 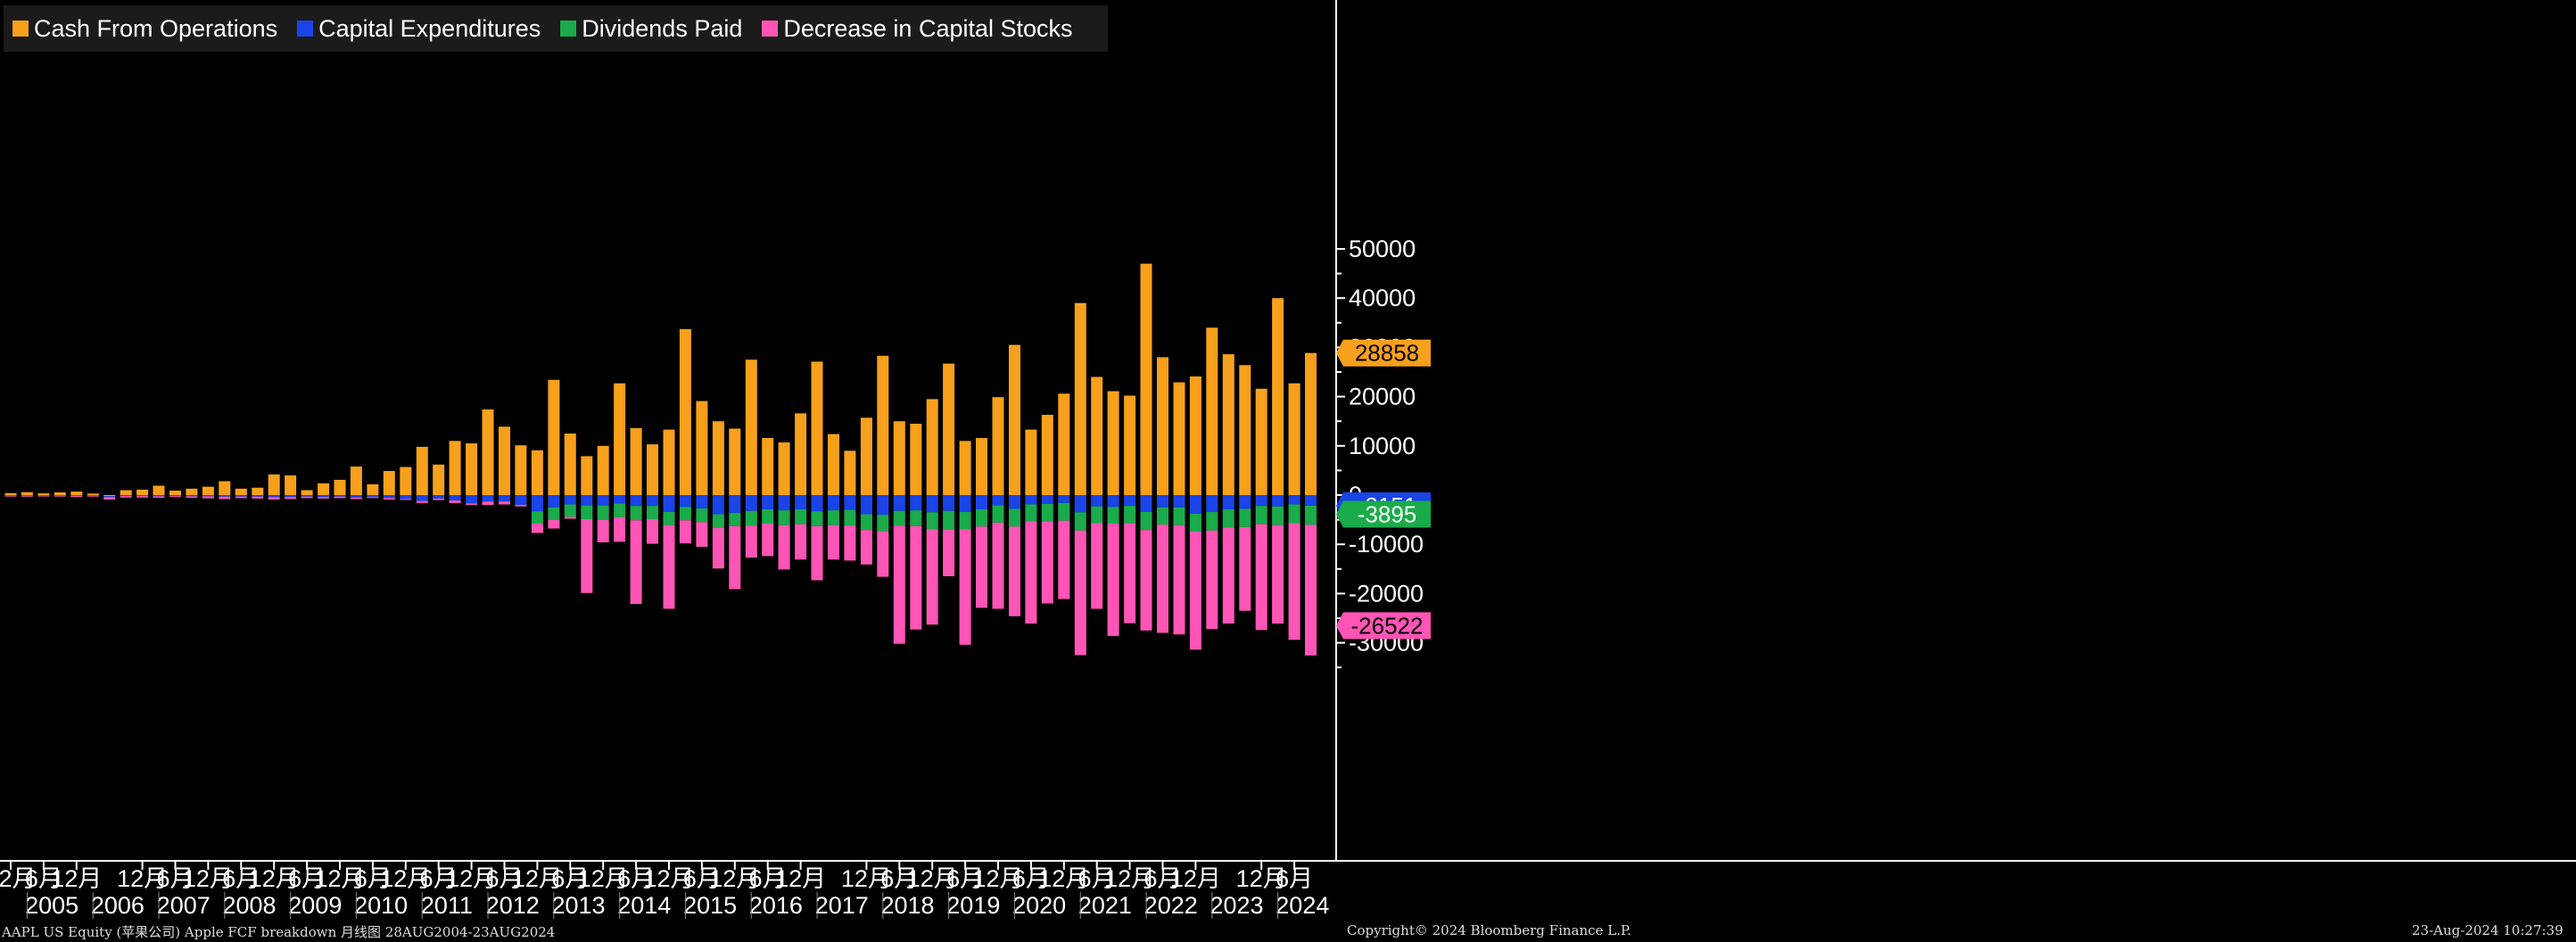 What do you see at coordinates (447, 905) in the screenshot?
I see `x-year-label: 2011` at bounding box center [447, 905].